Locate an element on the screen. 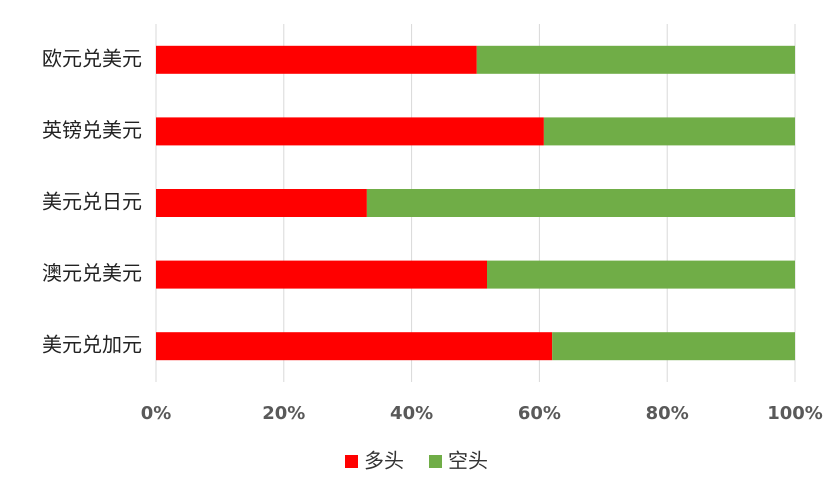 The height and width of the screenshot is (492, 830). y-tick-label: 英镑兑美元 is located at coordinates (92, 130).